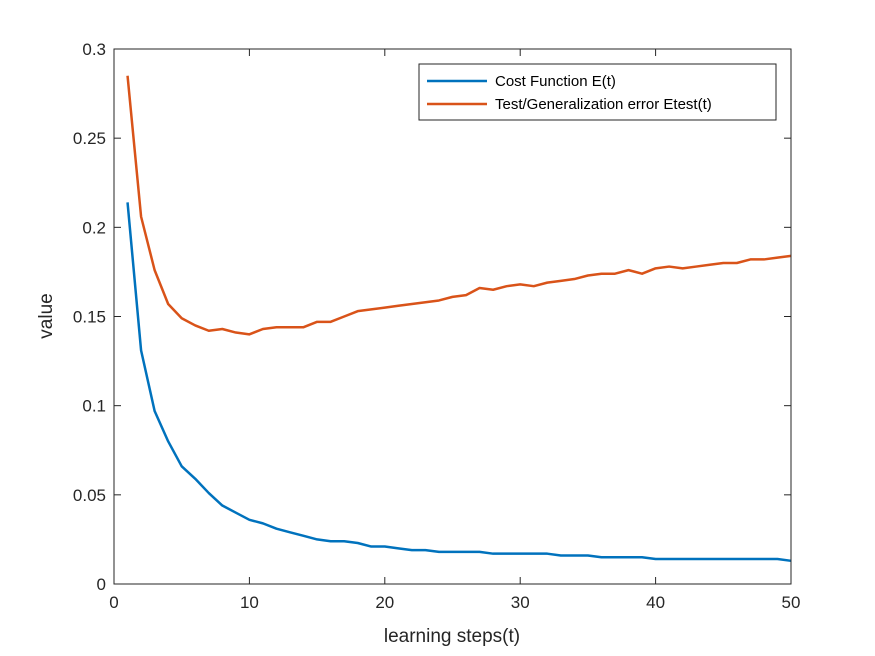  What do you see at coordinates (452, 636) in the screenshot?
I see `x-axis-label: learning steps(t)` at bounding box center [452, 636].